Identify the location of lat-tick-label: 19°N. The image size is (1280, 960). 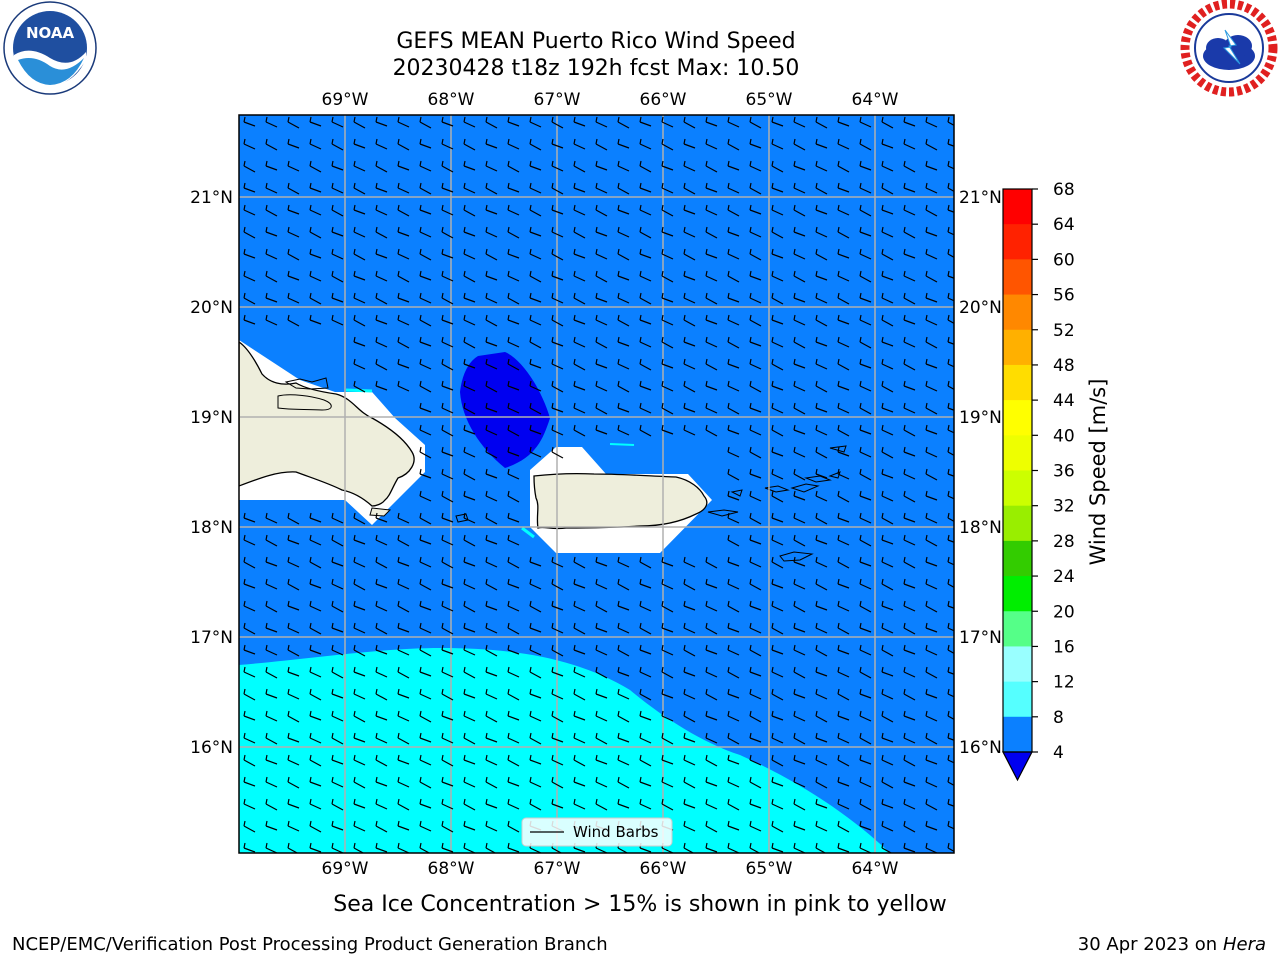
(980, 418).